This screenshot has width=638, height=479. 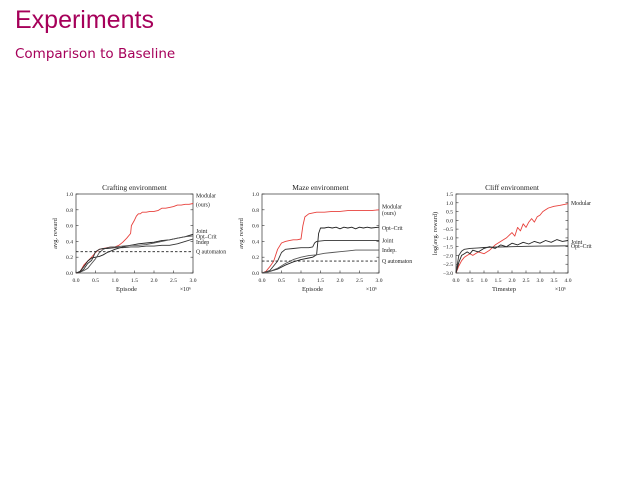 I want to click on y-tick-label: 1.5, so click(x=449, y=195).